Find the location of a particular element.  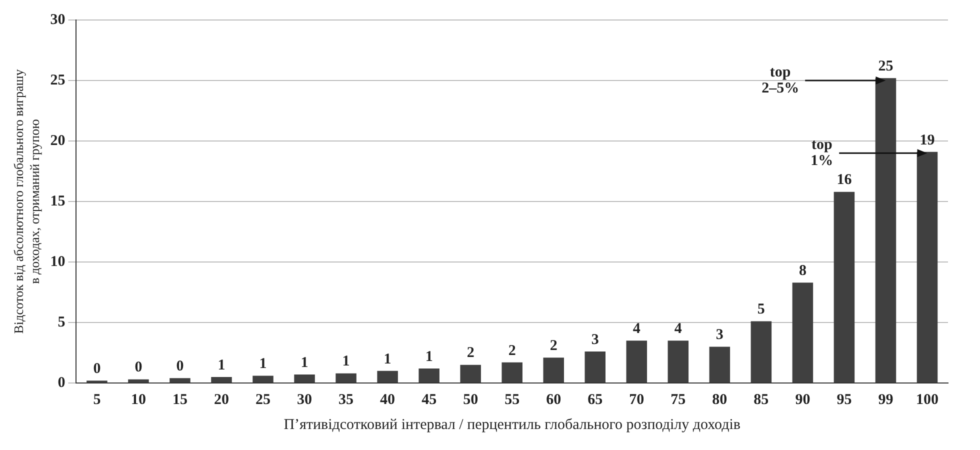

x-tick-label: 50 is located at coordinates (470, 400).